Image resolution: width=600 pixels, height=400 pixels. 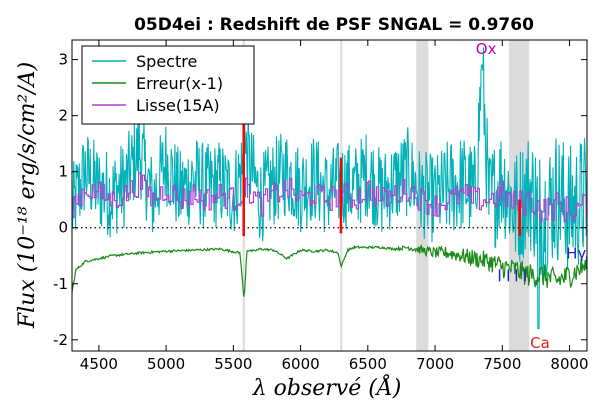 What do you see at coordinates (334, 25) in the screenshot?
I see `chart-title: 05D4ei : Redshift de PSF SNGAL = 0.9760` at bounding box center [334, 25].